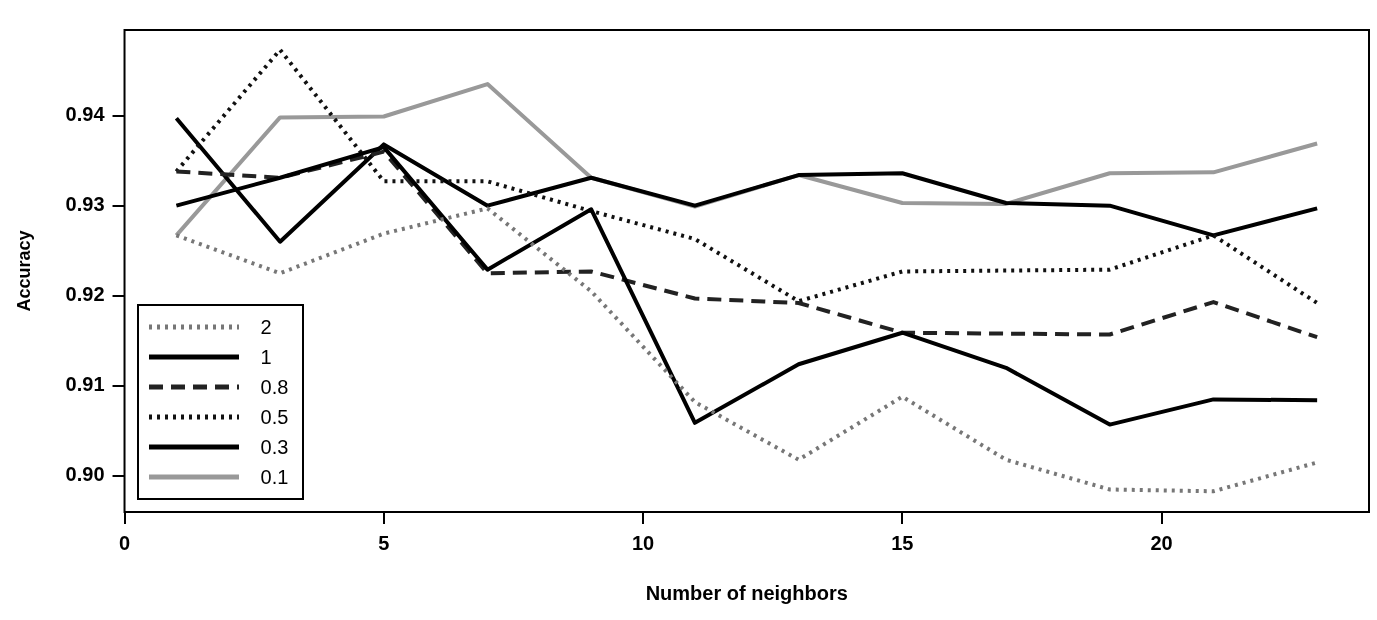  Describe the element at coordinates (643, 542) in the screenshot. I see `x-tick-label: 10` at that location.